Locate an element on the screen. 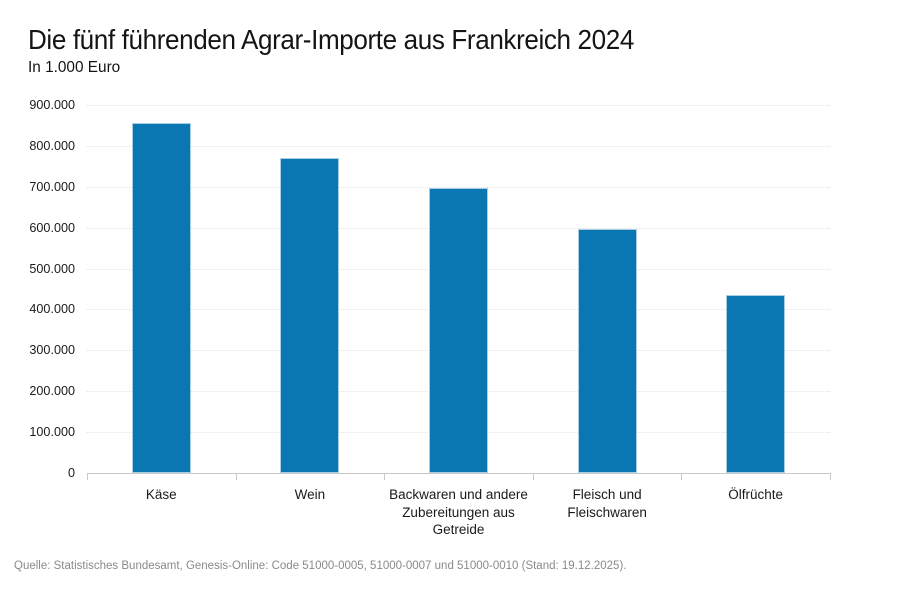 The width and height of the screenshot is (900, 589). y-axis-tick-label: 800.000 is located at coordinates (52, 145).